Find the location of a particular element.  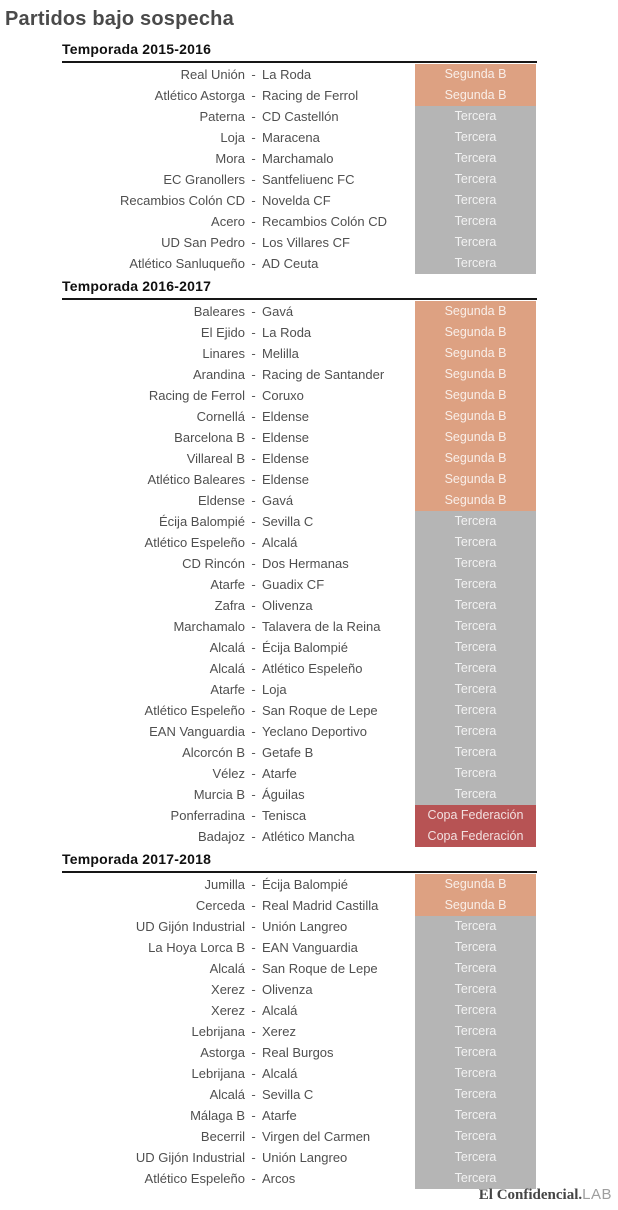

away-team: Guadix CF is located at coordinates (293, 584).